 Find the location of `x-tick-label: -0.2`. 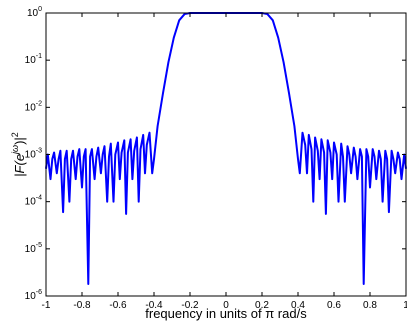

x-tick-label: -0.2 is located at coordinates (190, 305).